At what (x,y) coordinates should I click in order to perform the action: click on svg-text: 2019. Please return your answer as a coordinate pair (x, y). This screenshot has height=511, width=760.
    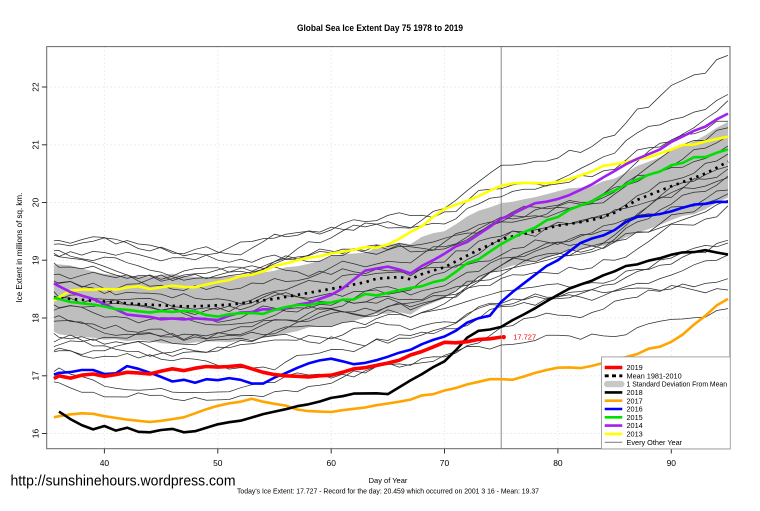
    Looking at the image, I should click on (635, 367).